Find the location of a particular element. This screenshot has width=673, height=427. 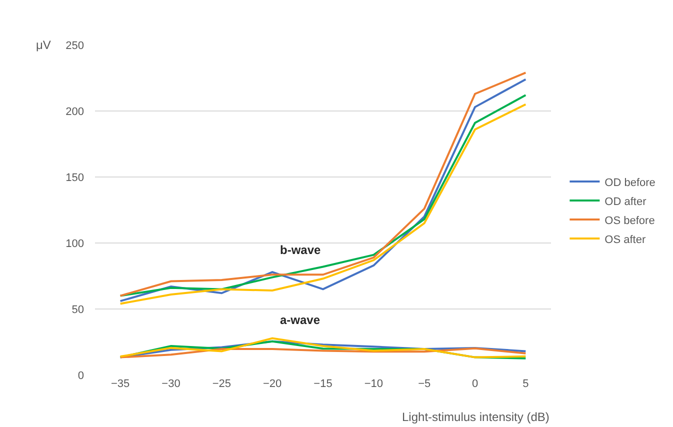

annotation: a-wave is located at coordinates (300, 320).